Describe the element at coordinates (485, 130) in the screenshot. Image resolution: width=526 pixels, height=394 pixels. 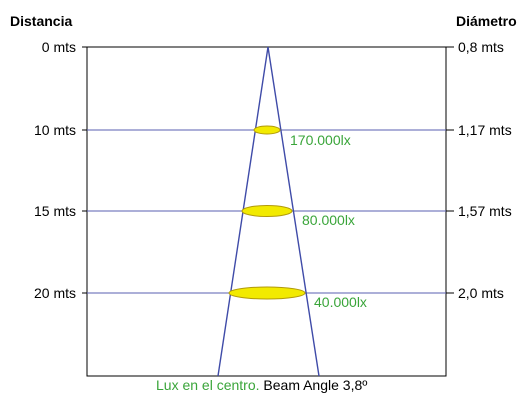
I see `diameter-label-10: 1,17 mts` at that location.